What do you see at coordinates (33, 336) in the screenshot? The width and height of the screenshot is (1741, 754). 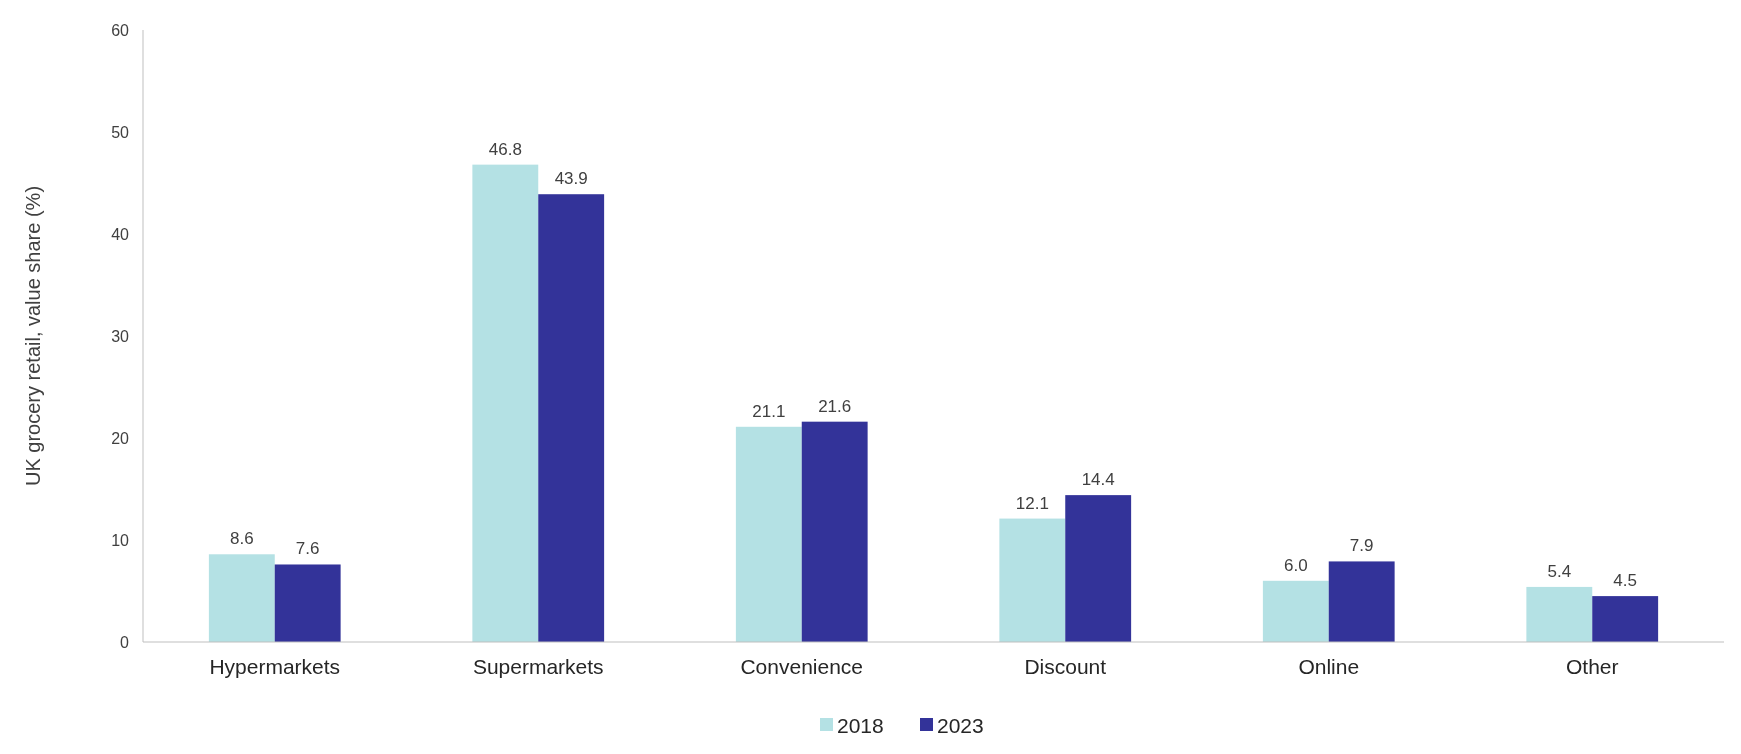 I see `y-axis-title: UK grocery retail, value share (%)` at bounding box center [33, 336].